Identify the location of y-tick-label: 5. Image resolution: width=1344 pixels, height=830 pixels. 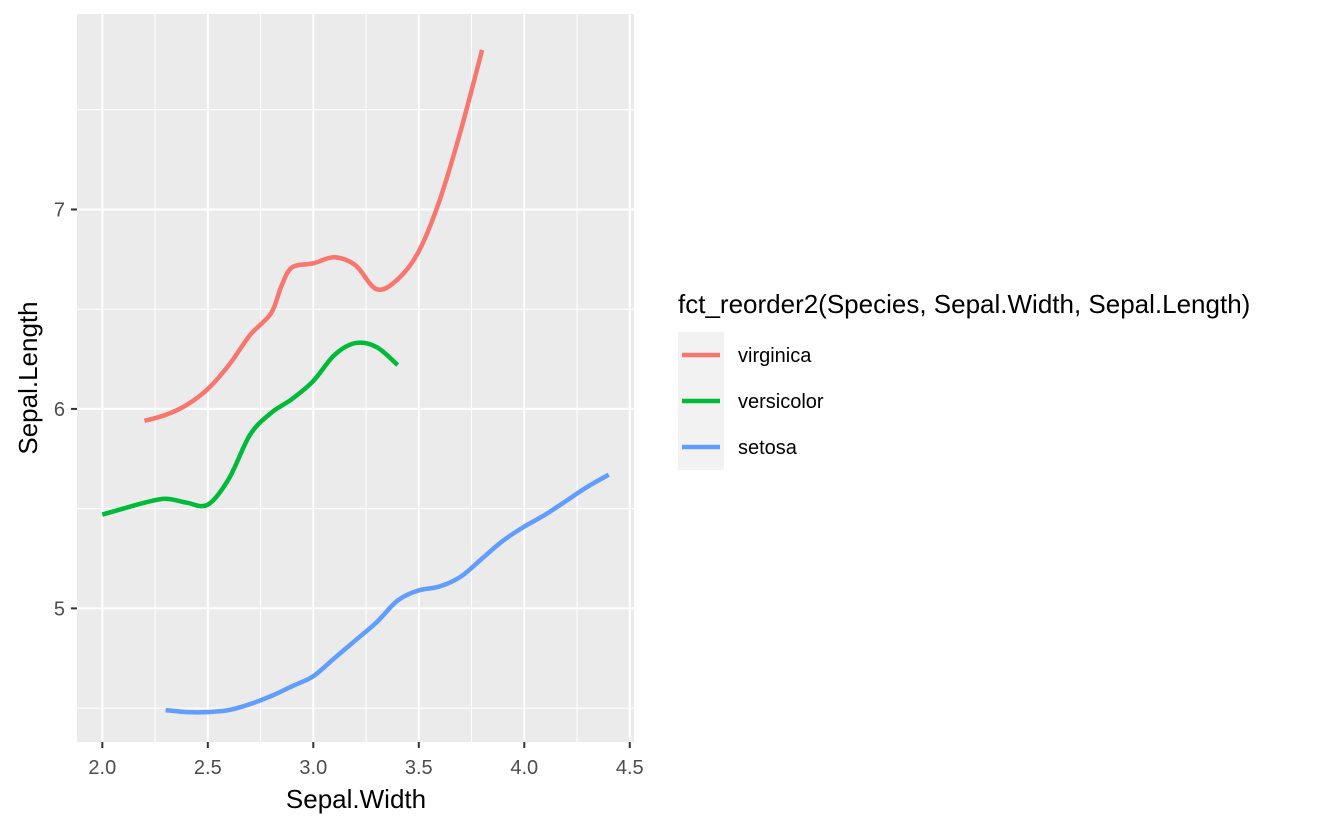
(59, 609).